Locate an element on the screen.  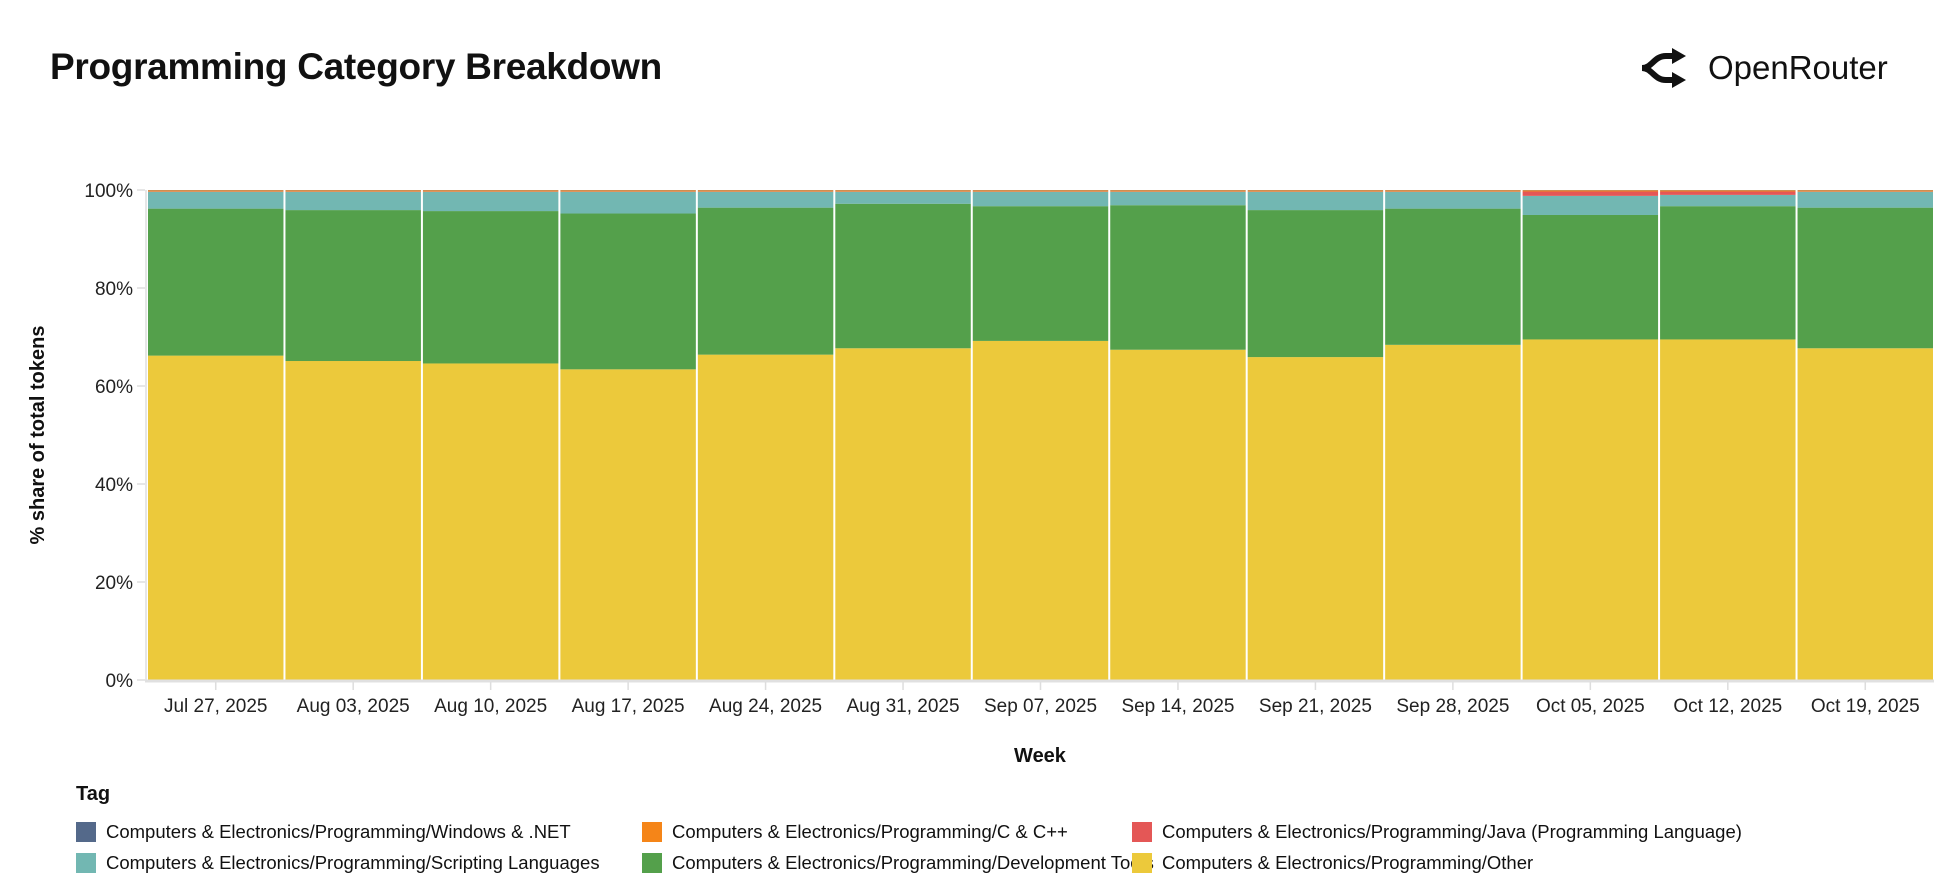
brand-name: OpenRouter is located at coordinates (1798, 67).